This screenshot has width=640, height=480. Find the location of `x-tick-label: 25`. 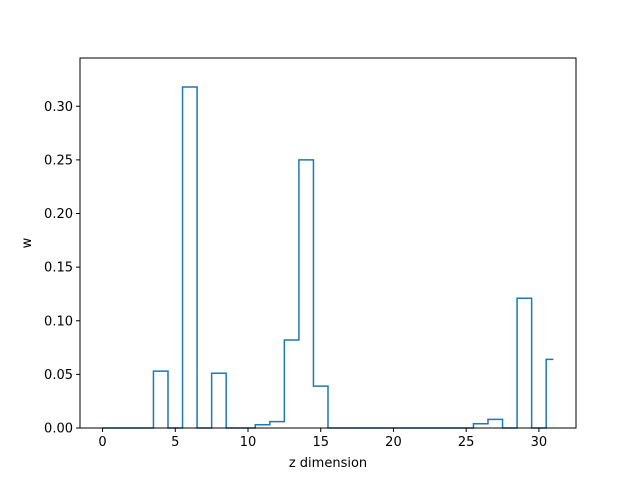

x-tick-label: 25 is located at coordinates (466, 442).